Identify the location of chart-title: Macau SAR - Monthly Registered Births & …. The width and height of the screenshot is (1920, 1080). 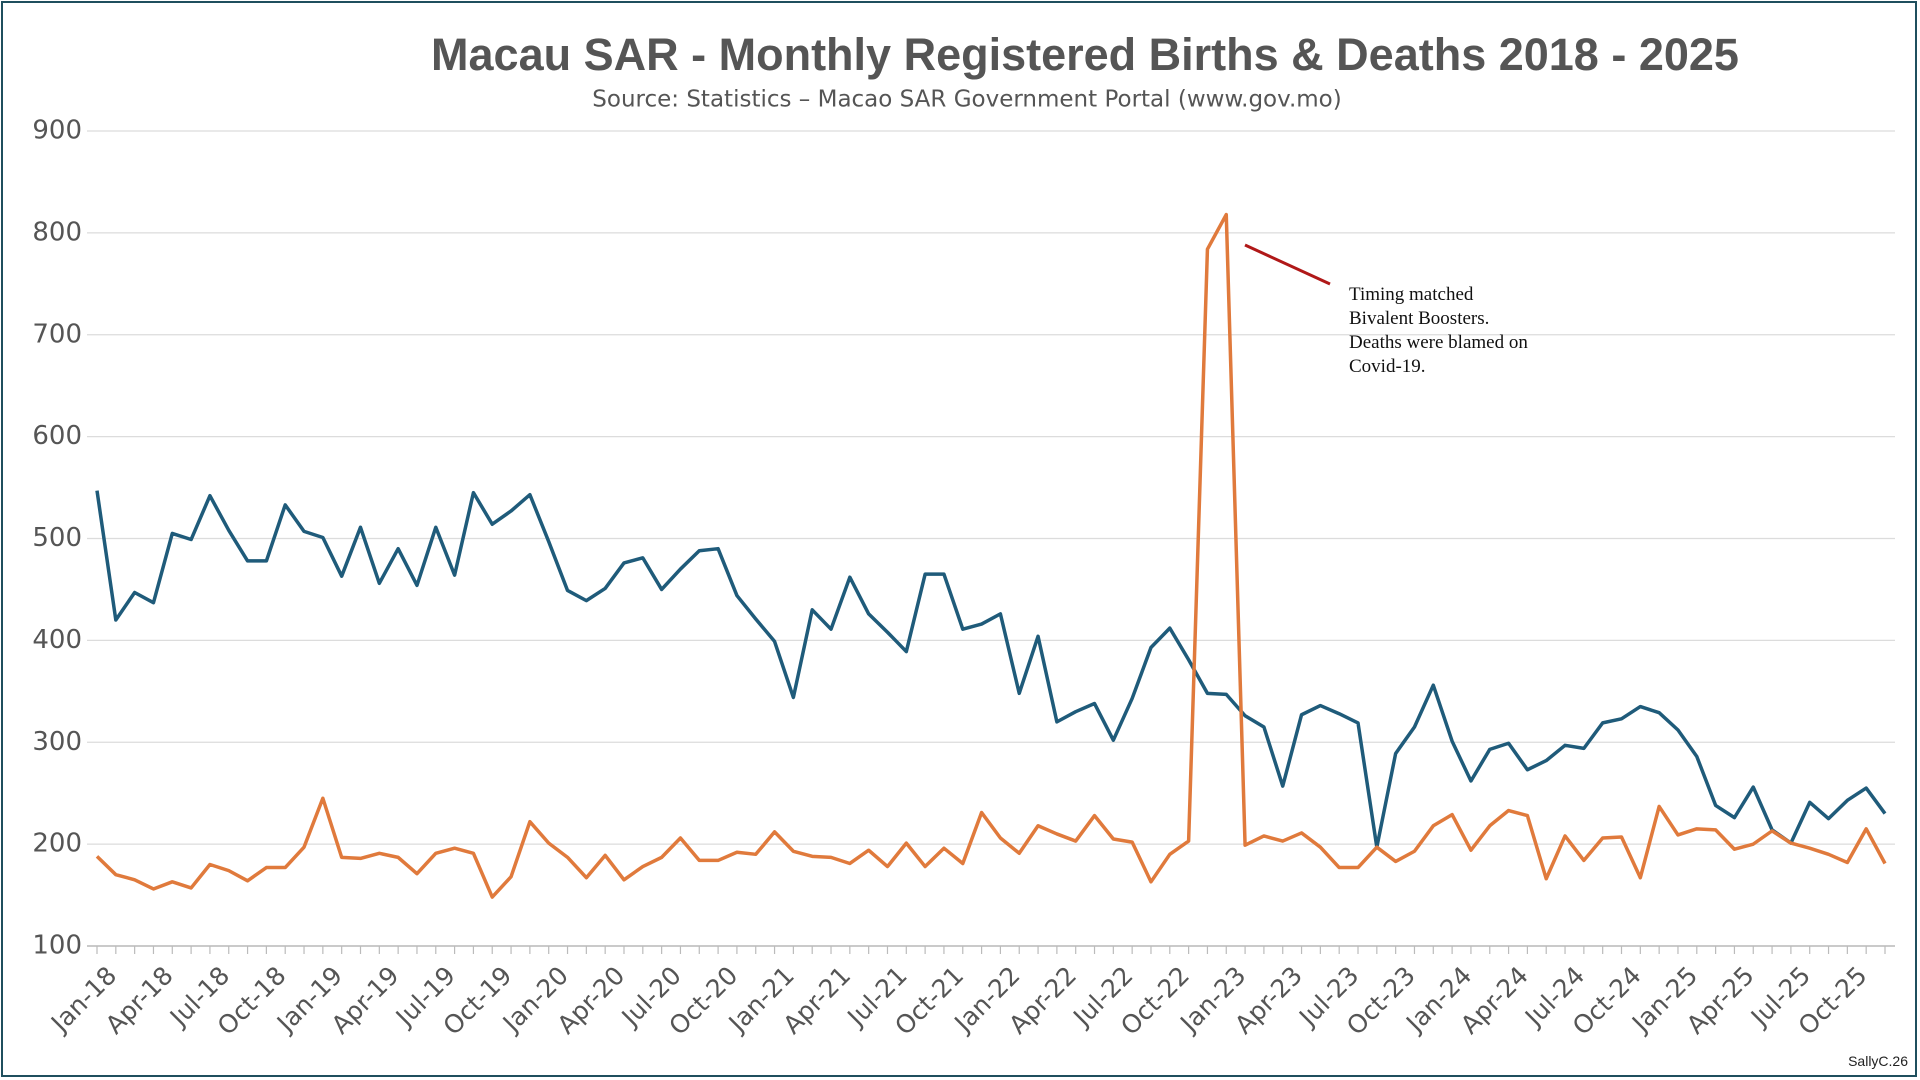
(1085, 54).